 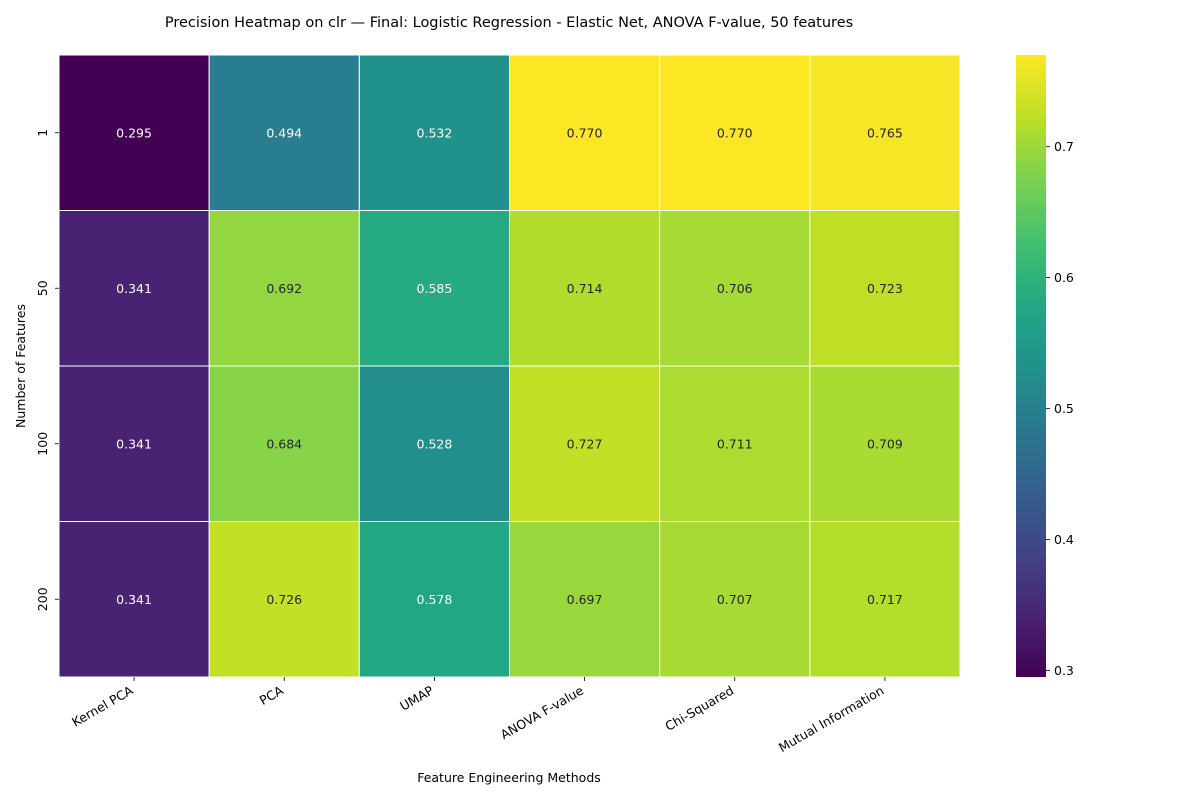 I want to click on heatmap-cell-r1-c0, so click(x=134, y=288).